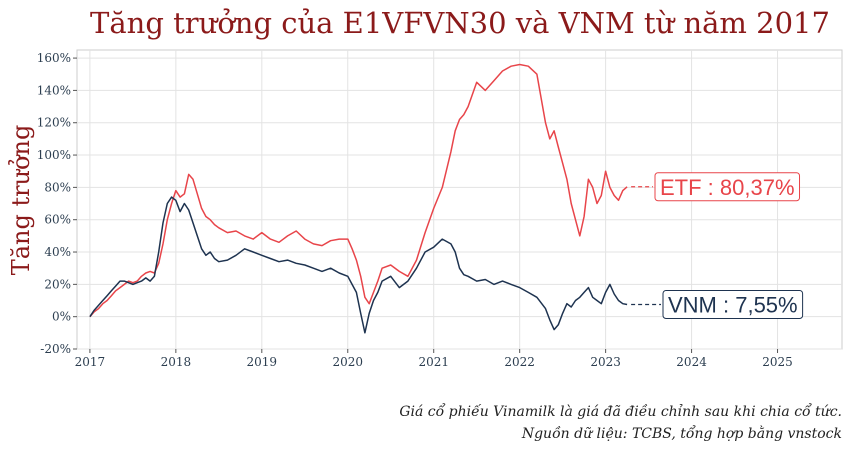  What do you see at coordinates (519, 362) in the screenshot?
I see `x-tick-label: 2022` at bounding box center [519, 362].